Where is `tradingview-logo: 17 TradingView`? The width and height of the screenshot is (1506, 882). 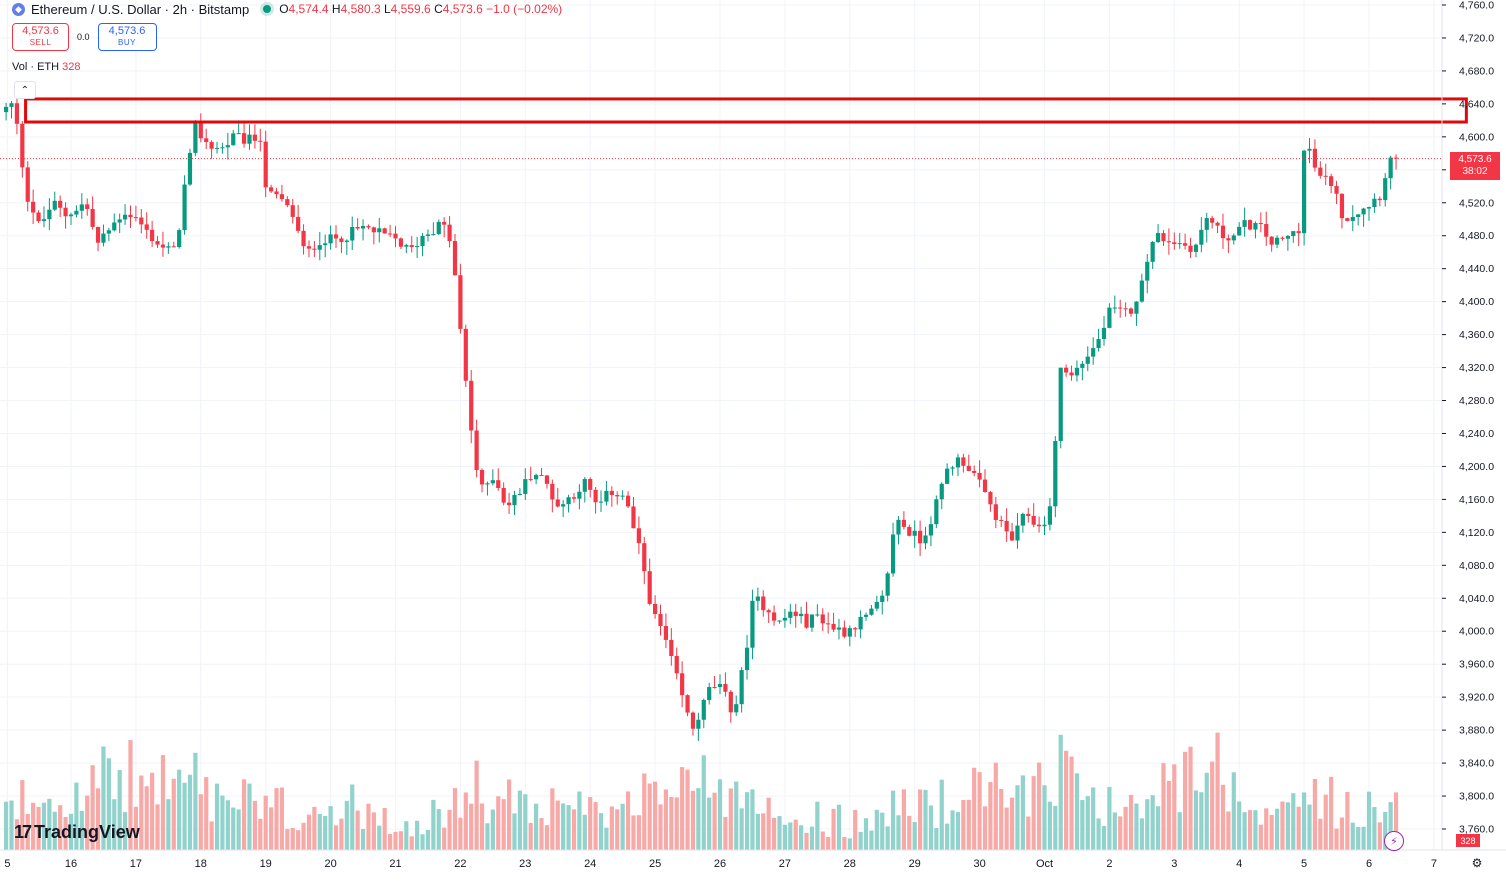
tradingview-logo: 17 TradingView is located at coordinates (77, 832).